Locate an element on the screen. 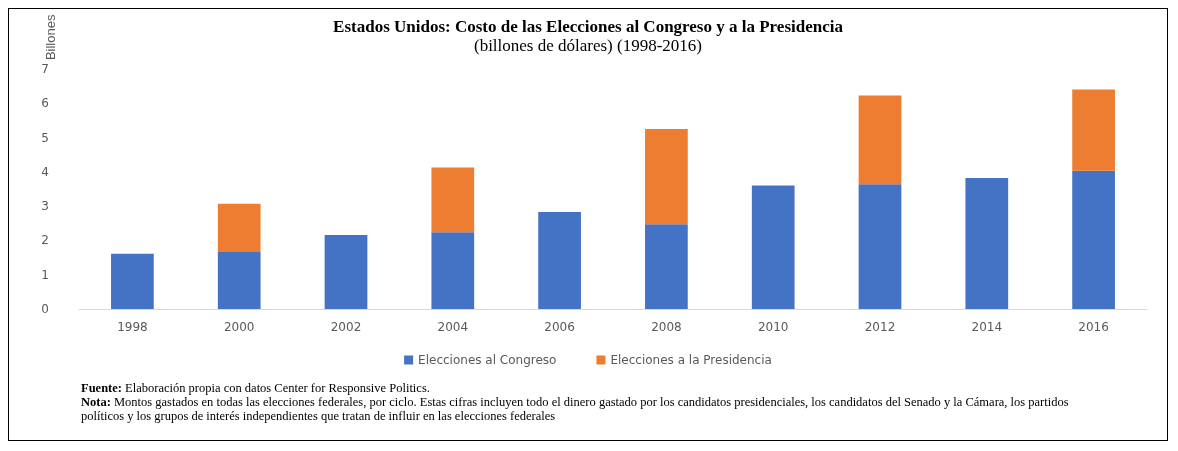 This screenshot has width=1178, height=451. y-tick-label: 2 is located at coordinates (45, 240).